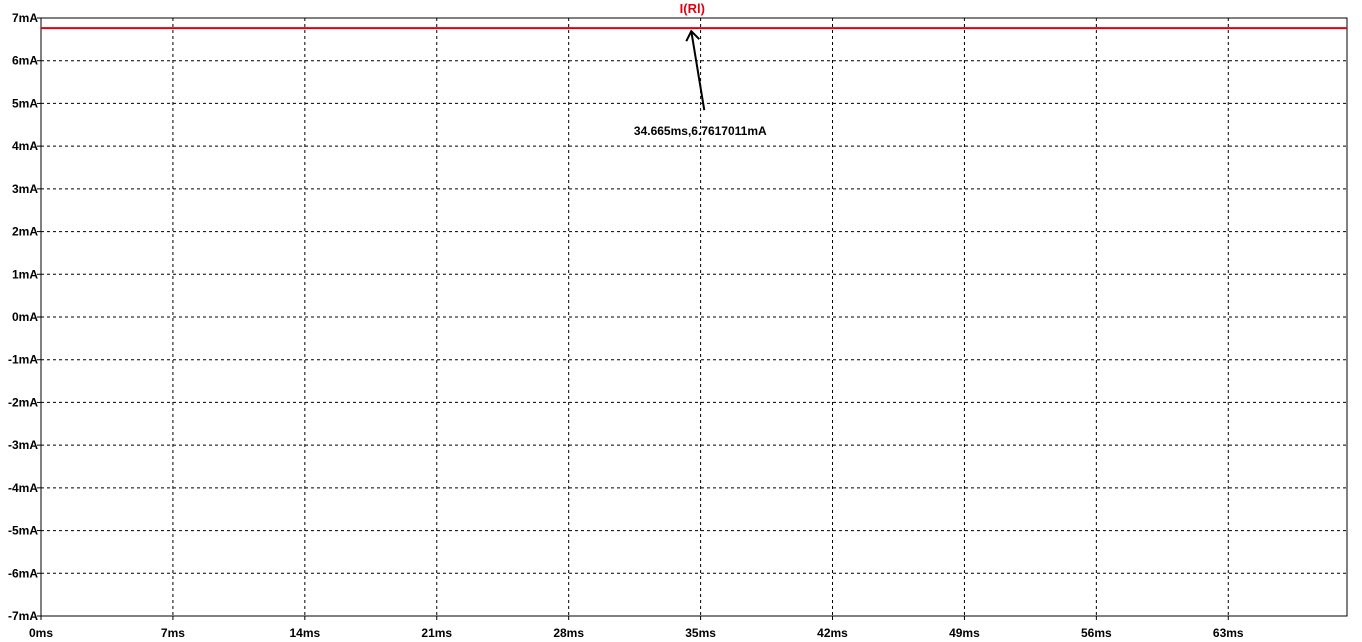  I want to click on x-tick-label: 35ms, so click(700, 633).